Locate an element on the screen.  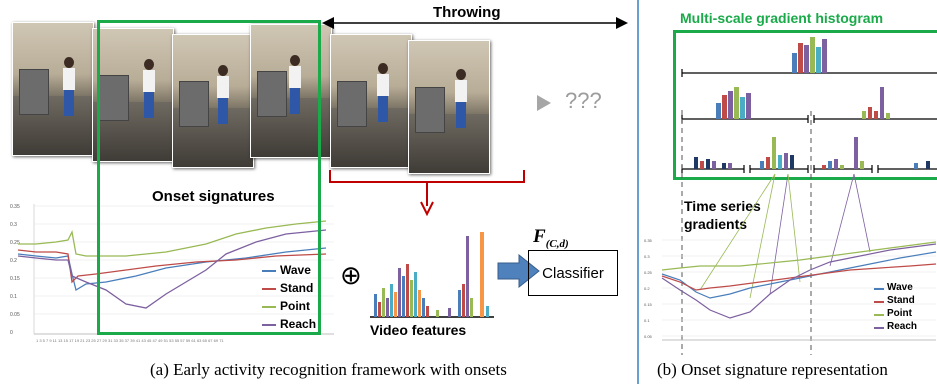
video-features-label: Video features is located at coordinates (418, 330).